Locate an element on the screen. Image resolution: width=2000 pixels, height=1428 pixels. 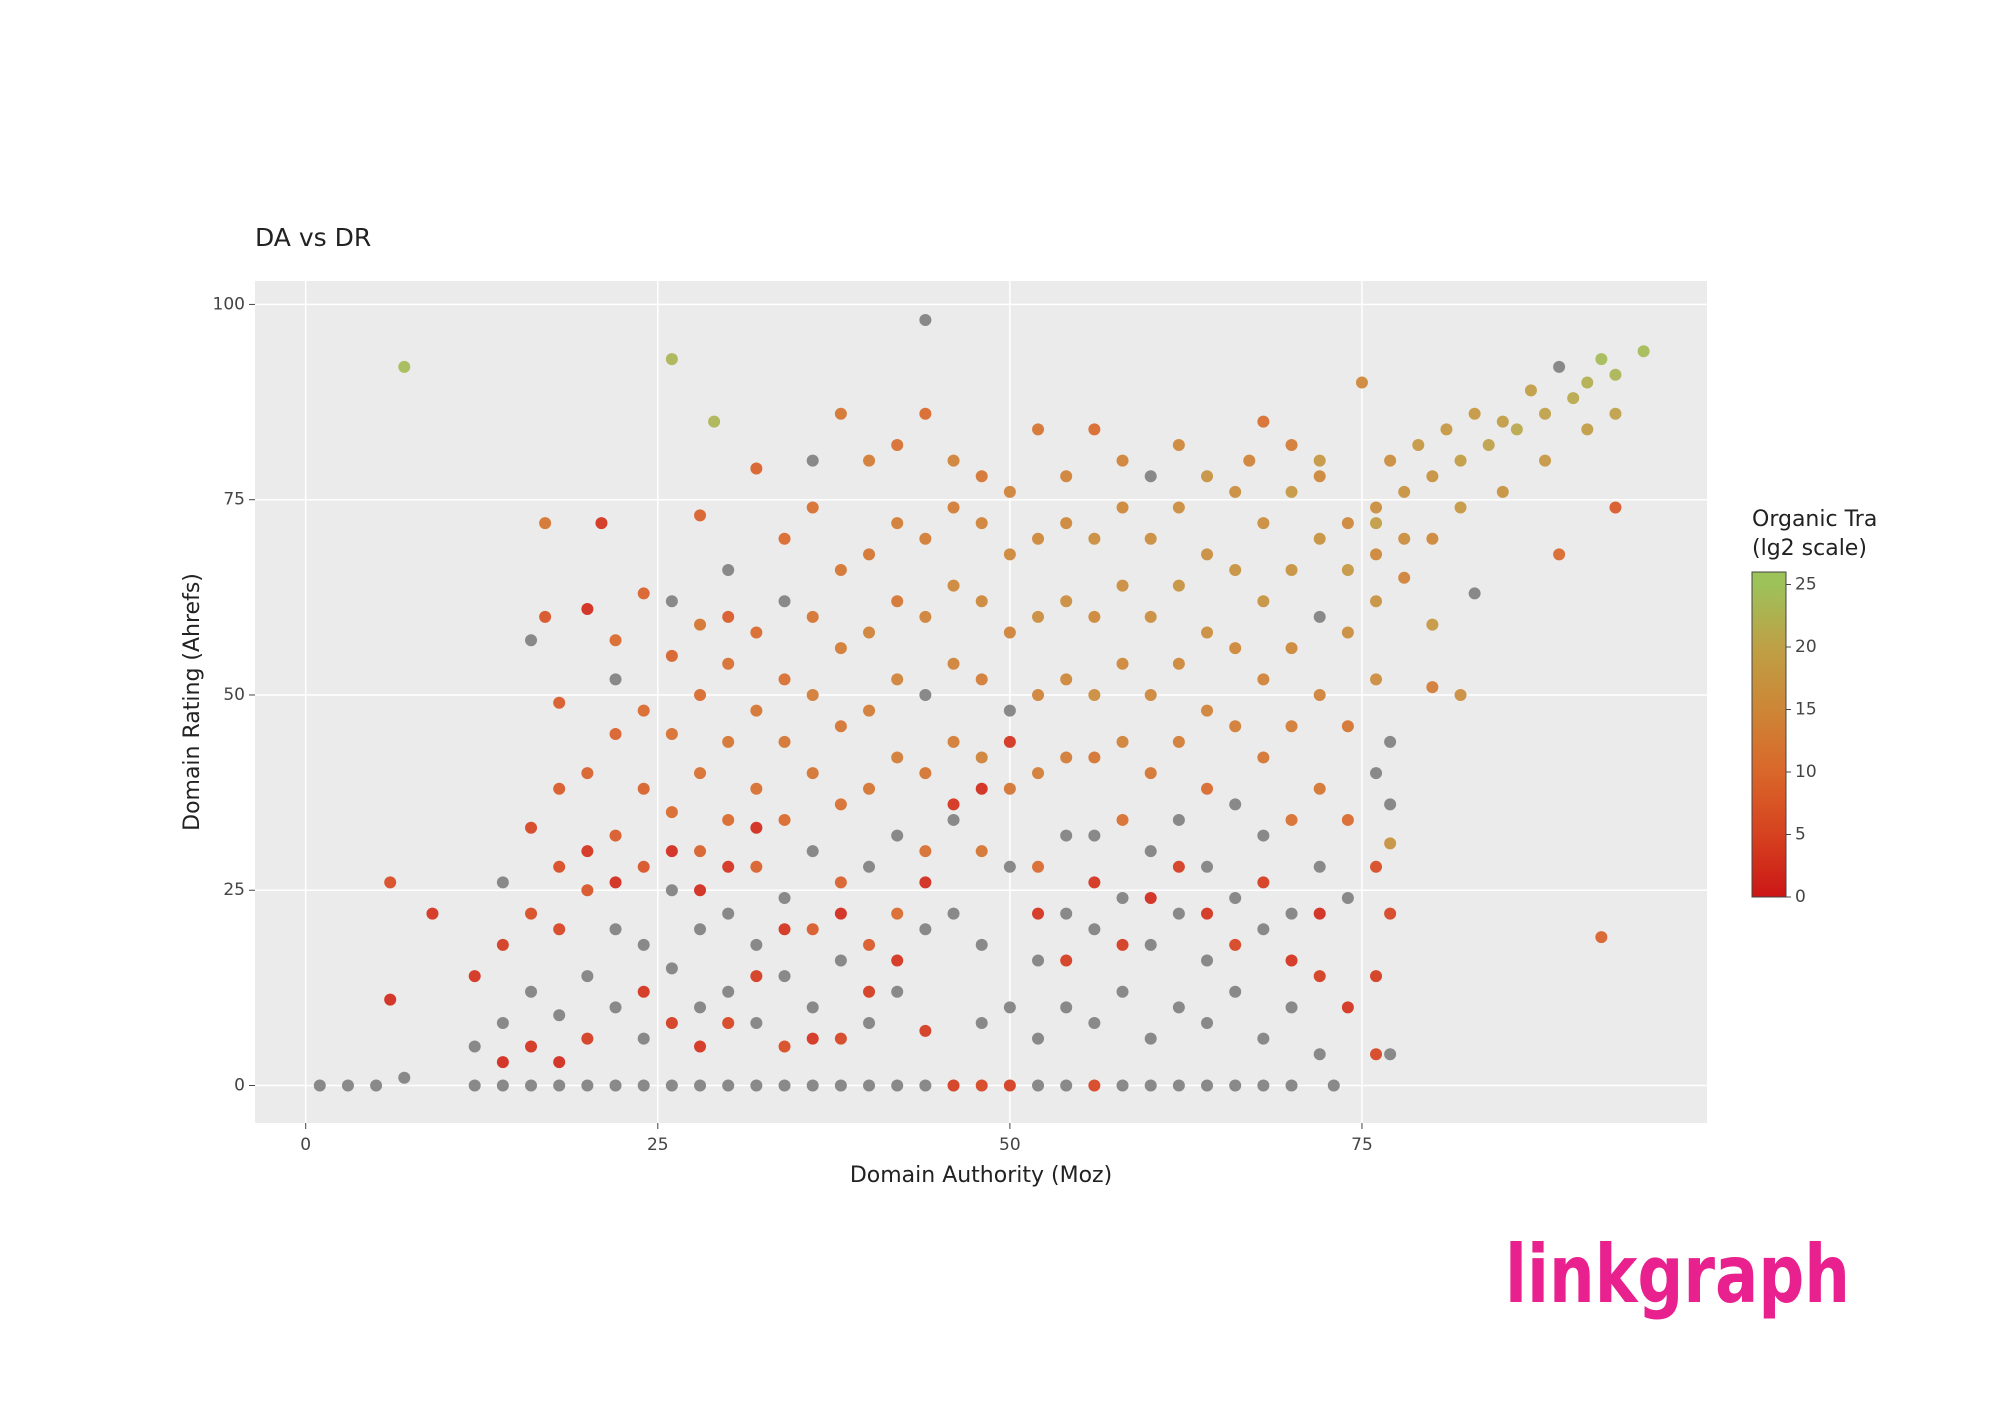
y-axis-label: Domain Rating (Ahrefs) is located at coordinates (192, 702).